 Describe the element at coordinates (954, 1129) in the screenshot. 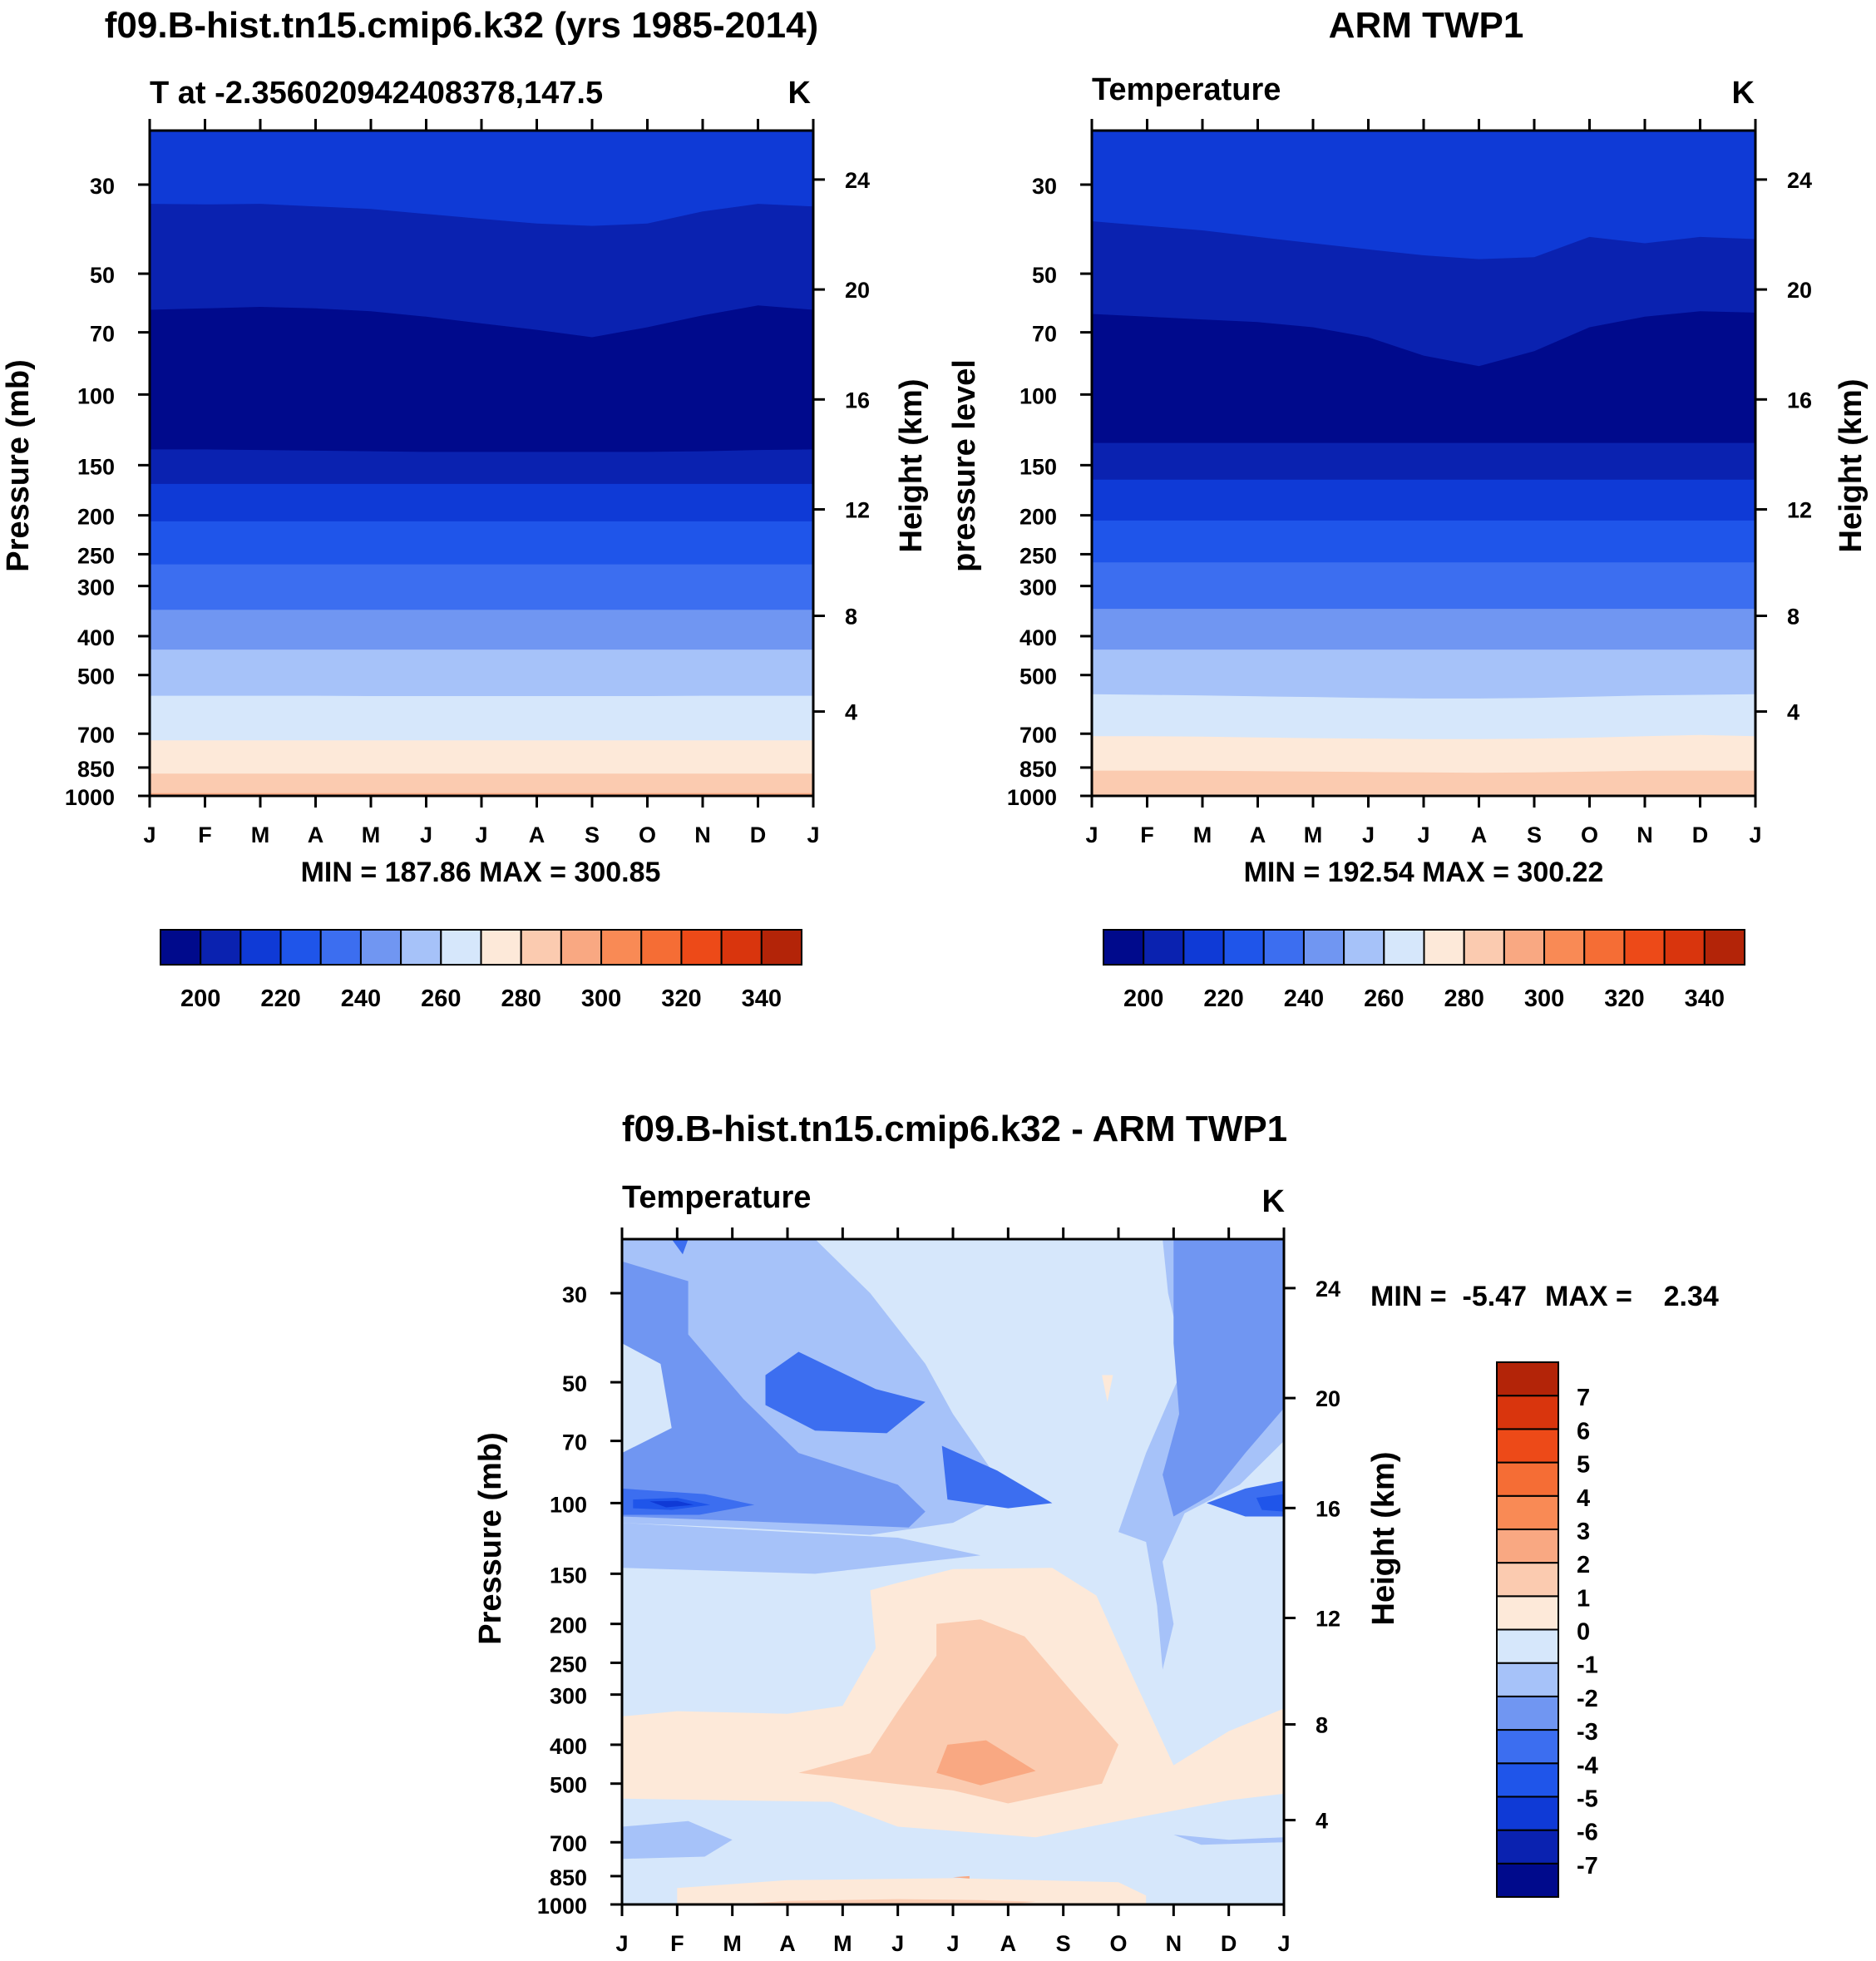

I see `diff-main-title: f09.B-hist.tn15.cmip6.k32 - ARM TWP1` at that location.